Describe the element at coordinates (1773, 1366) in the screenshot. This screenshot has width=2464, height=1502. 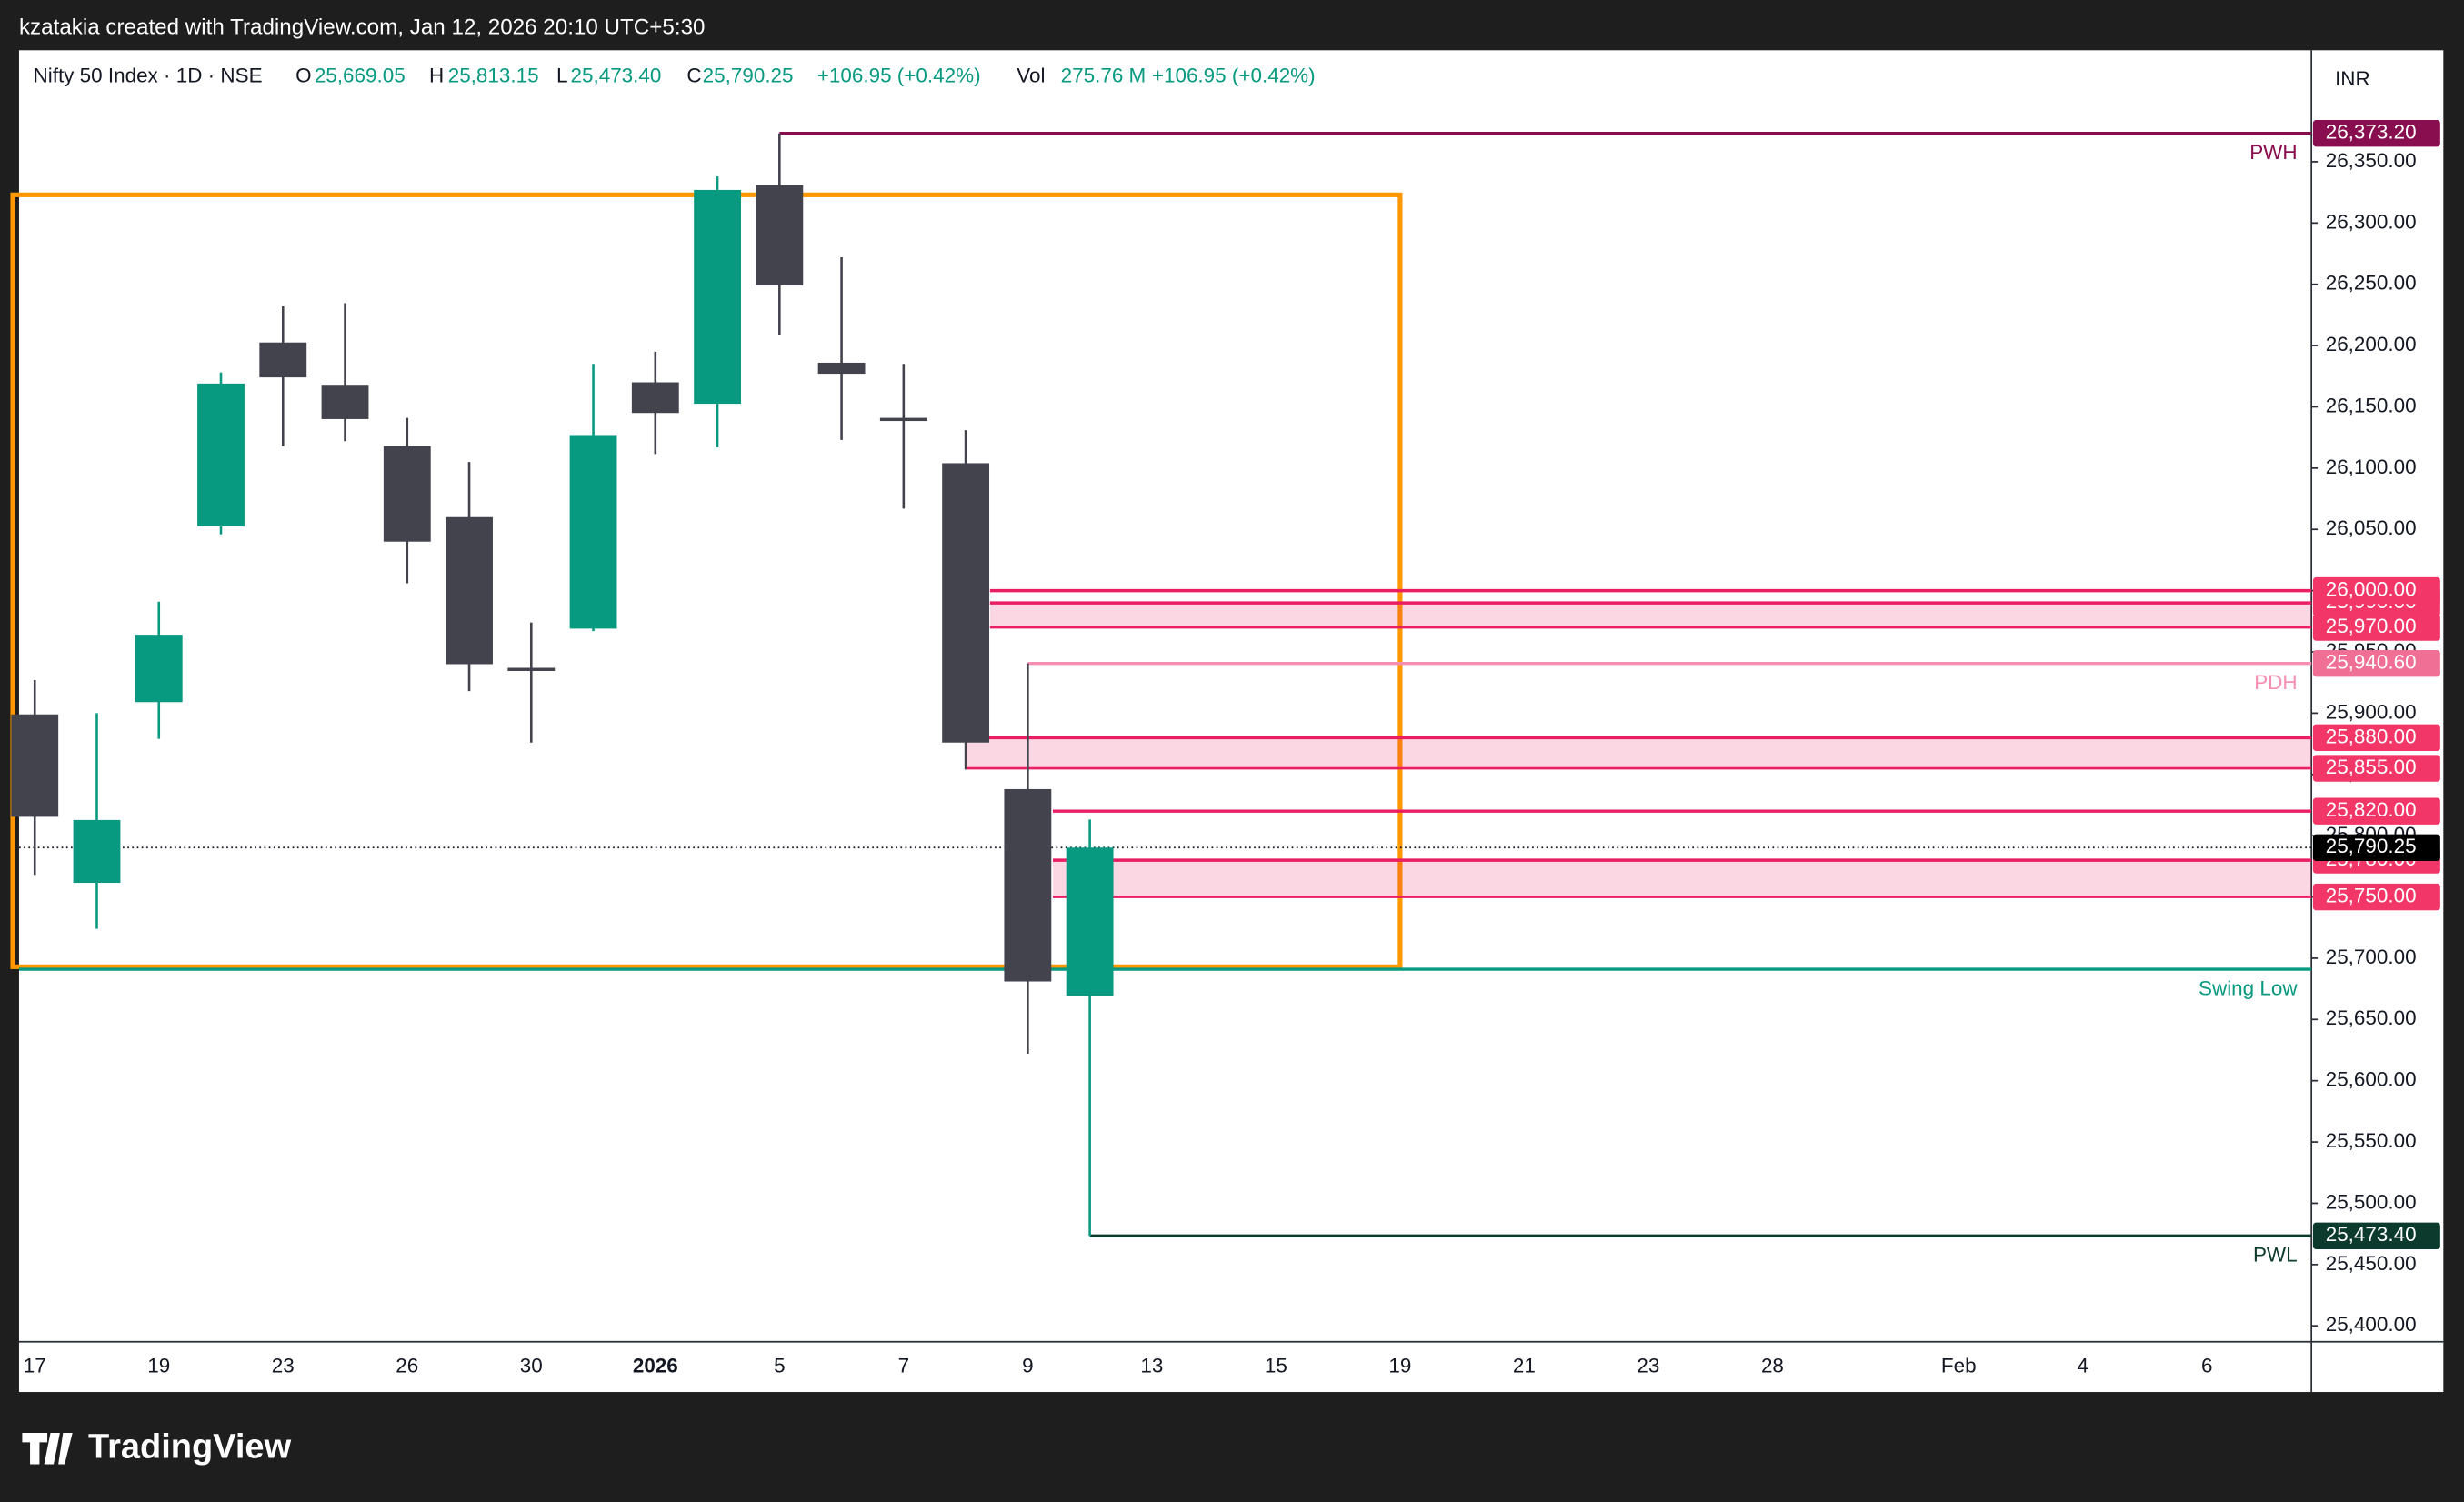
I see `x-tick-label: 28` at that location.